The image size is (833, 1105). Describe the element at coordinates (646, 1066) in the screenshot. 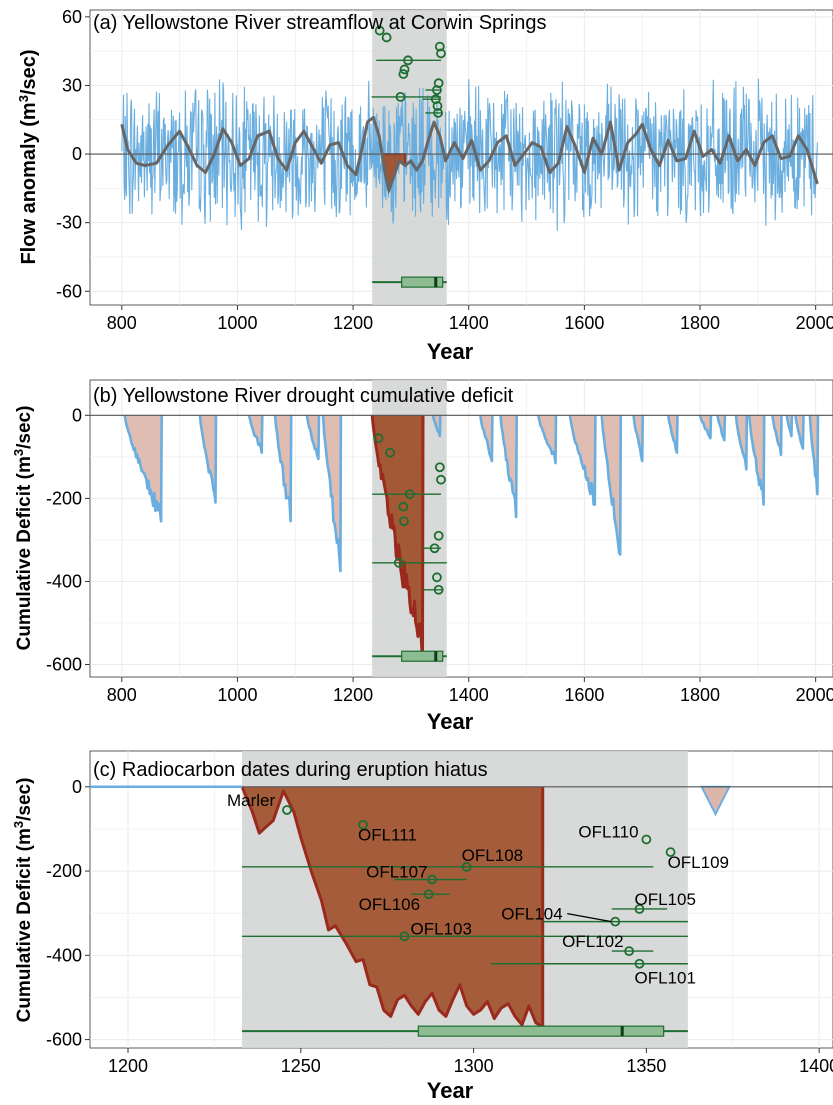

I see `x-tick-label: 1350` at that location.